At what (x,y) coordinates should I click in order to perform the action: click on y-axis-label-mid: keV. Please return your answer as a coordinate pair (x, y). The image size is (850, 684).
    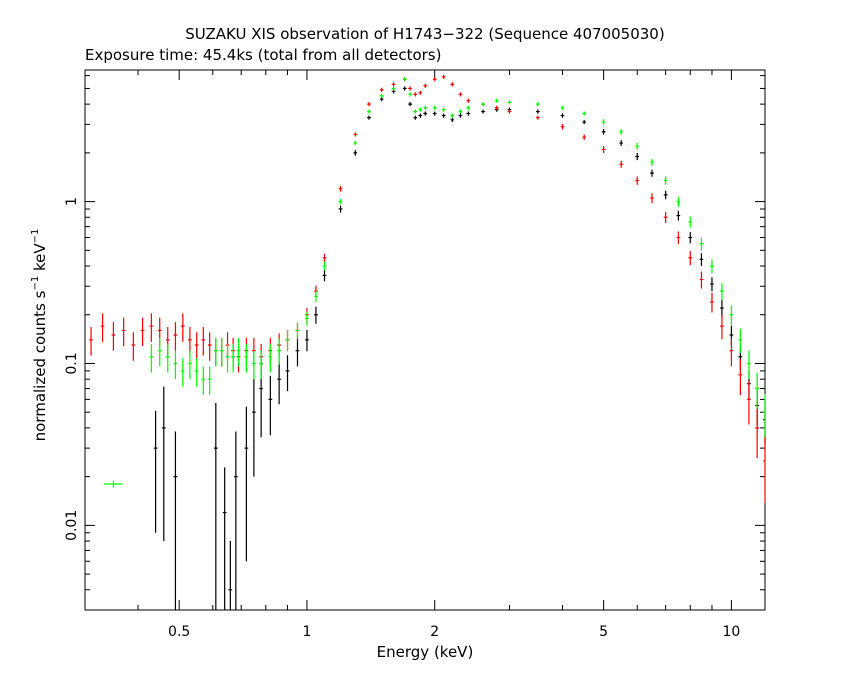
    Looking at the image, I should click on (40, 259).